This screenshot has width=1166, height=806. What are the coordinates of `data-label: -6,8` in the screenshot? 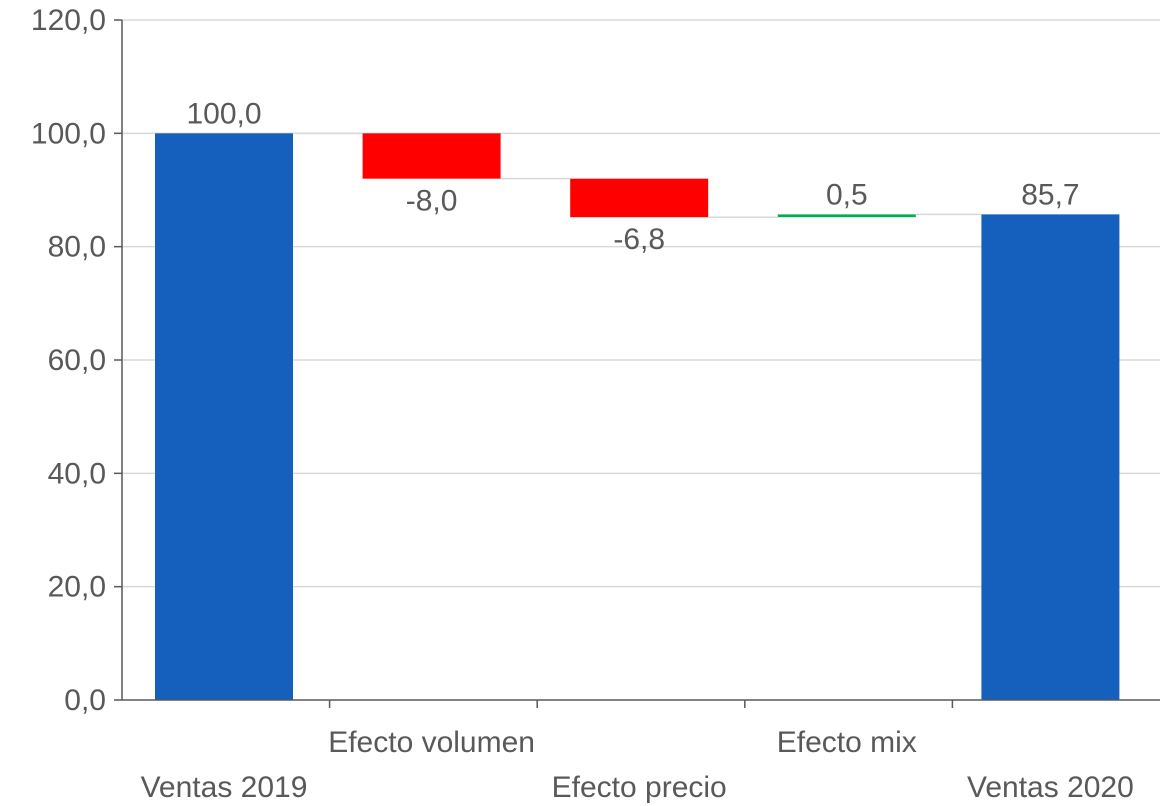 It's located at (639, 239).